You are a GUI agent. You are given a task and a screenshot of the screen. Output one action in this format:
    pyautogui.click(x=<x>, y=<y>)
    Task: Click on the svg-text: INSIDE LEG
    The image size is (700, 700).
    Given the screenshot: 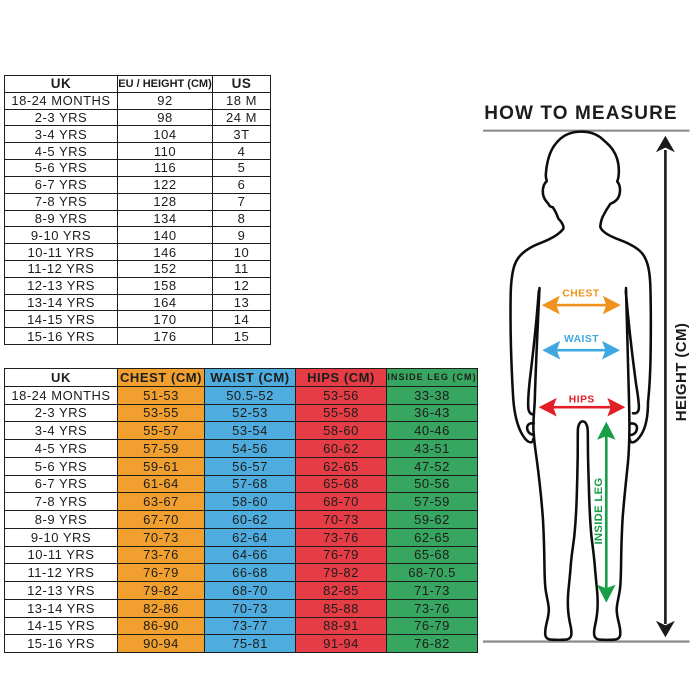 What is the action you would take?
    pyautogui.click(x=599, y=510)
    